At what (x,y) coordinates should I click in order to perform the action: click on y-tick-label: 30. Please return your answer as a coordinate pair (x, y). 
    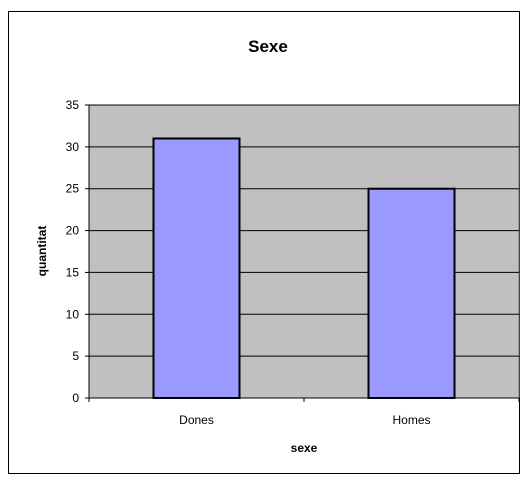
    Looking at the image, I should click on (73, 147).